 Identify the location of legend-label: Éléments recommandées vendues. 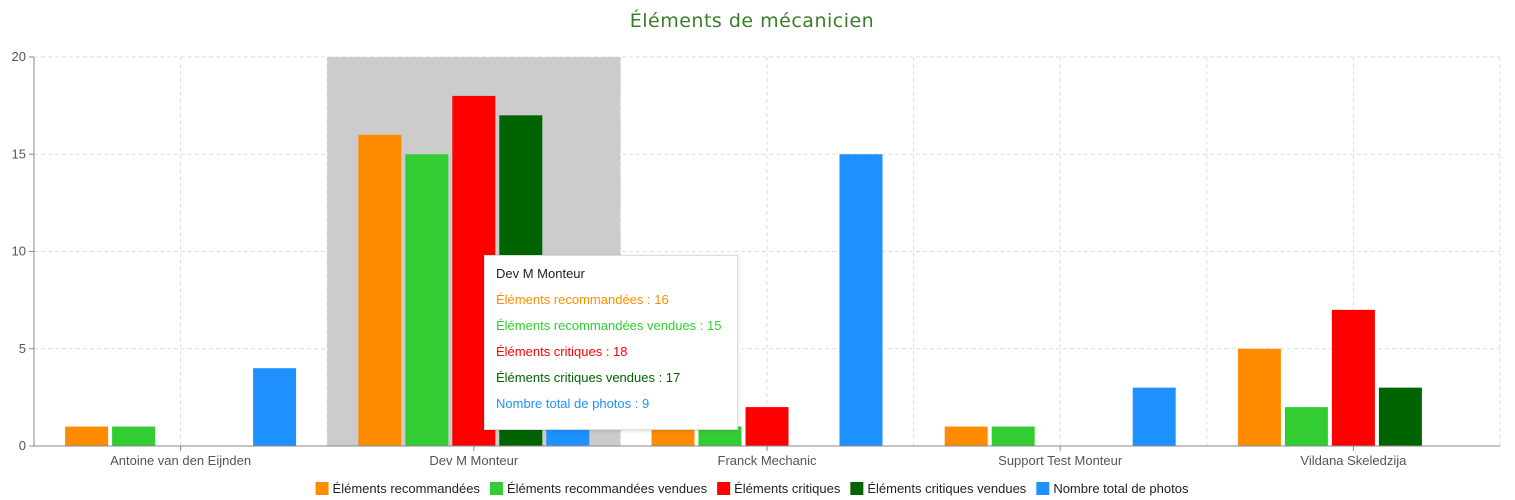
(607, 488).